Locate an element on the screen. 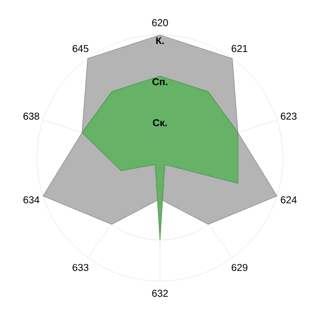  spoke-label: 638 is located at coordinates (32, 116).